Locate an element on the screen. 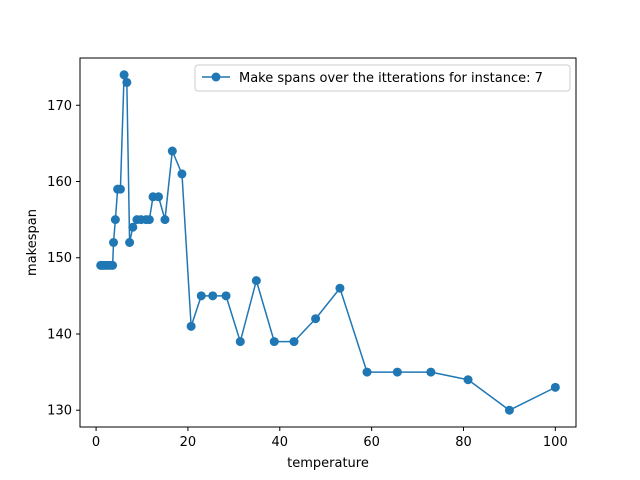 The width and height of the screenshot is (640, 480). legend-dot-marker is located at coordinates (216, 77).